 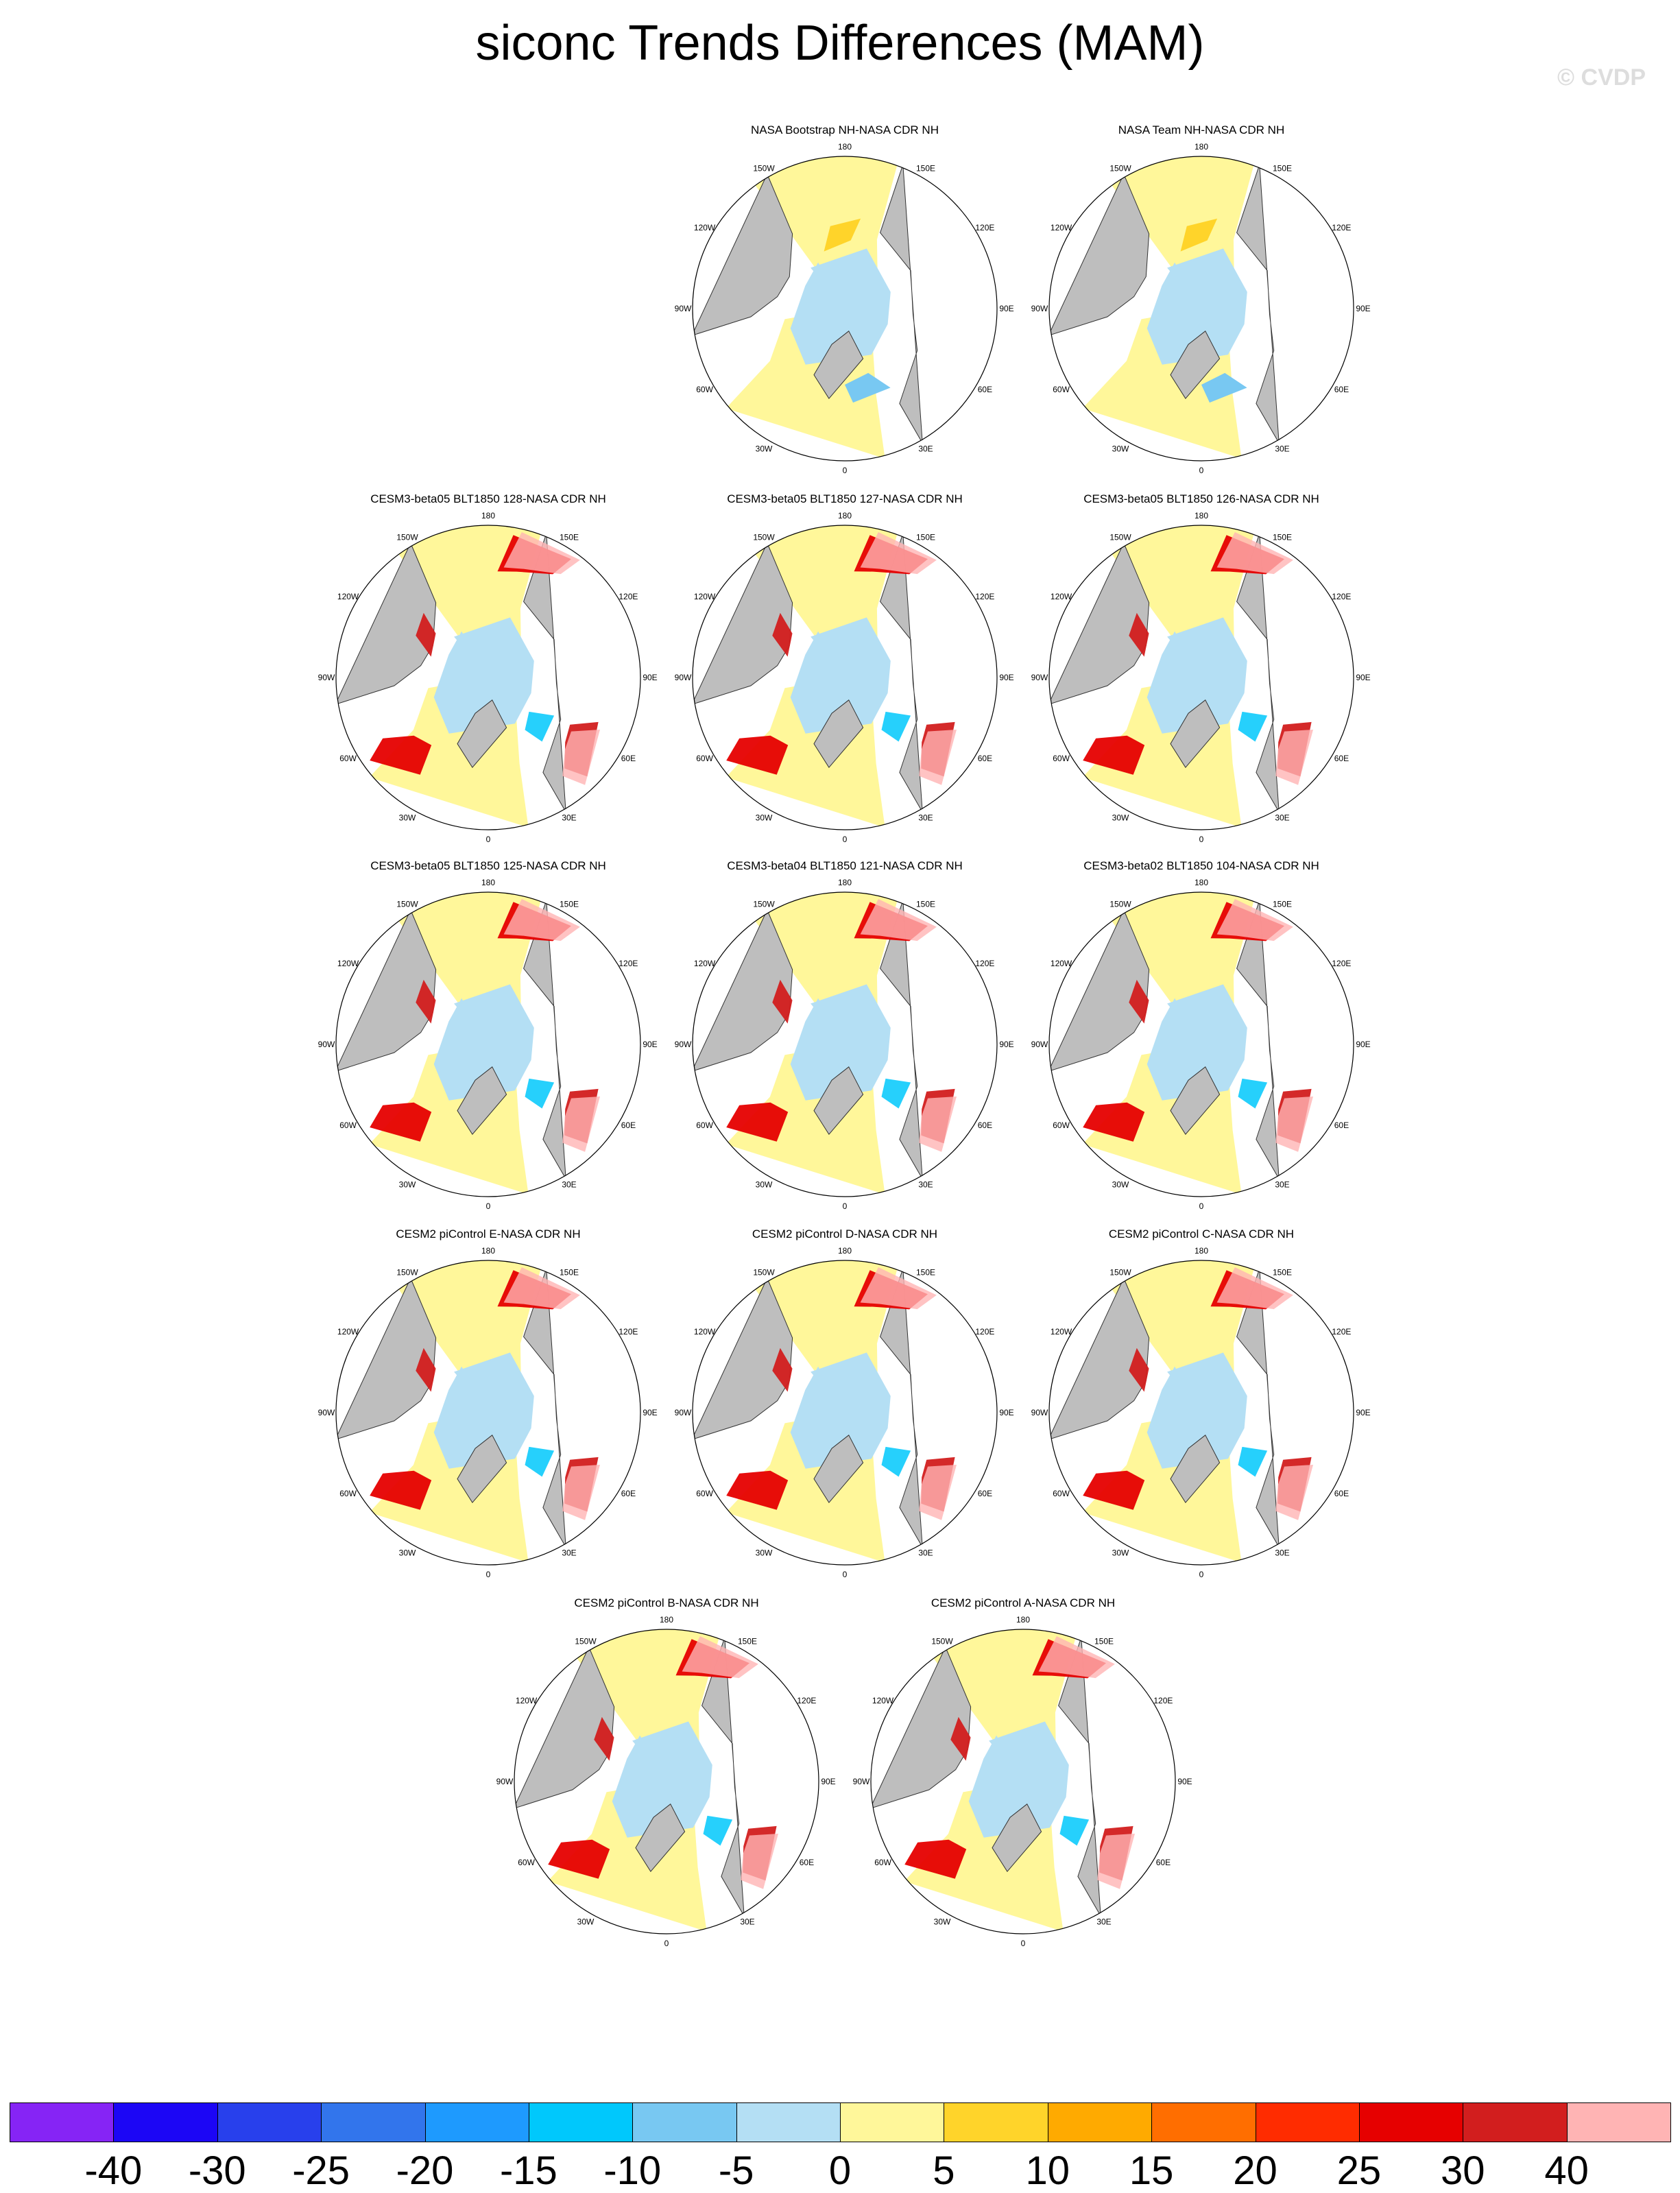 What do you see at coordinates (1201, 498) in the screenshot?
I see `panel-title: CESM3-beta05 BLT1850 126-NASA CDR NH` at bounding box center [1201, 498].